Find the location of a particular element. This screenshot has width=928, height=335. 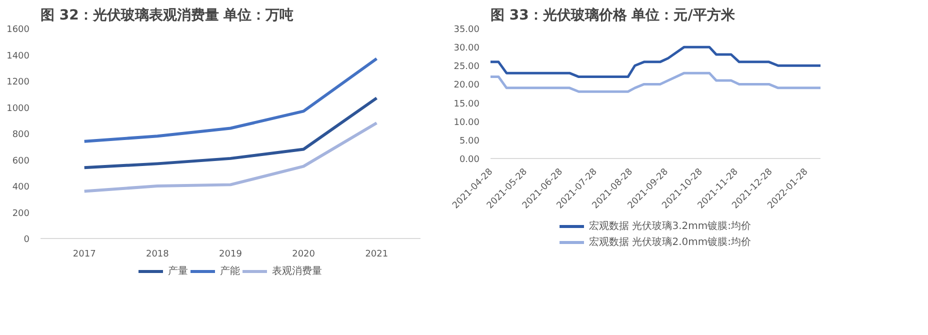

y-tick-label: 20.00 is located at coordinates (467, 85).